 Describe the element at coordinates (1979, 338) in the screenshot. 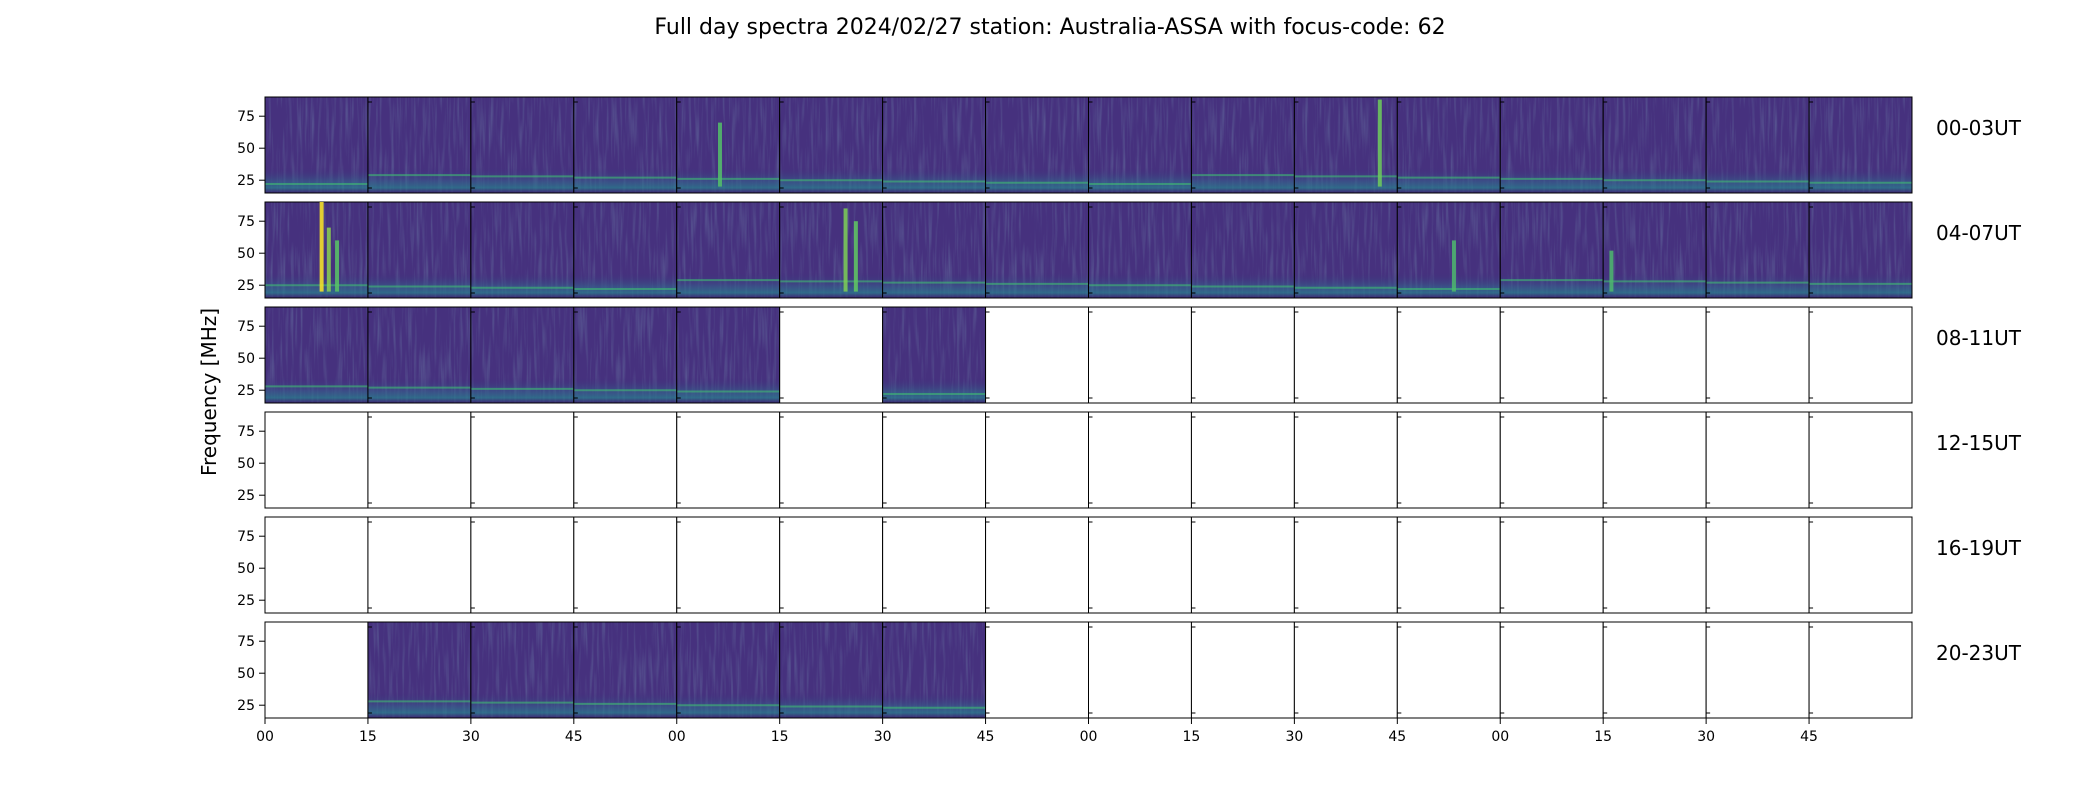

I see `row-label: 08-11UT` at that location.